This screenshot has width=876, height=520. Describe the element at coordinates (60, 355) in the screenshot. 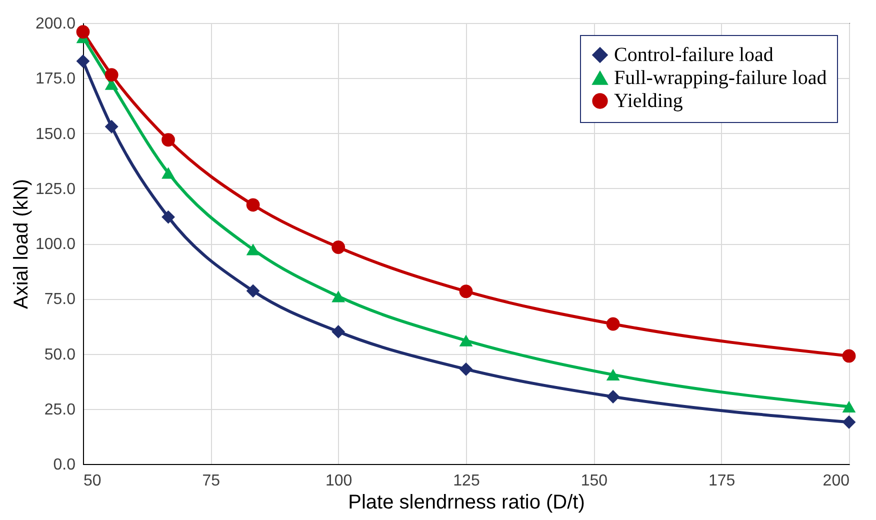

I see `y-tick-label: 50.0` at that location.